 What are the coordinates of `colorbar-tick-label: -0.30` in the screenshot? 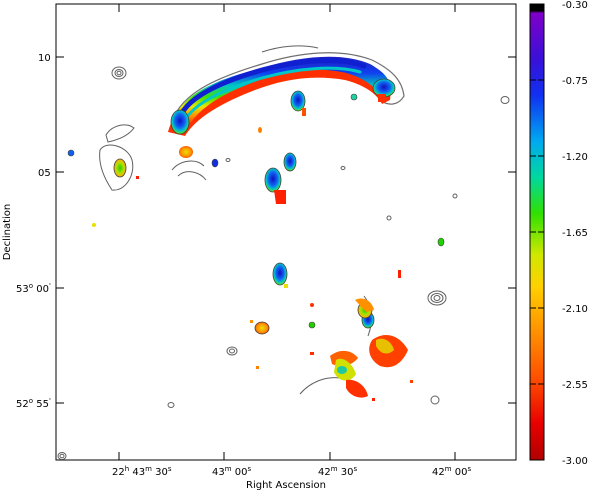 It's located at (575, 5).